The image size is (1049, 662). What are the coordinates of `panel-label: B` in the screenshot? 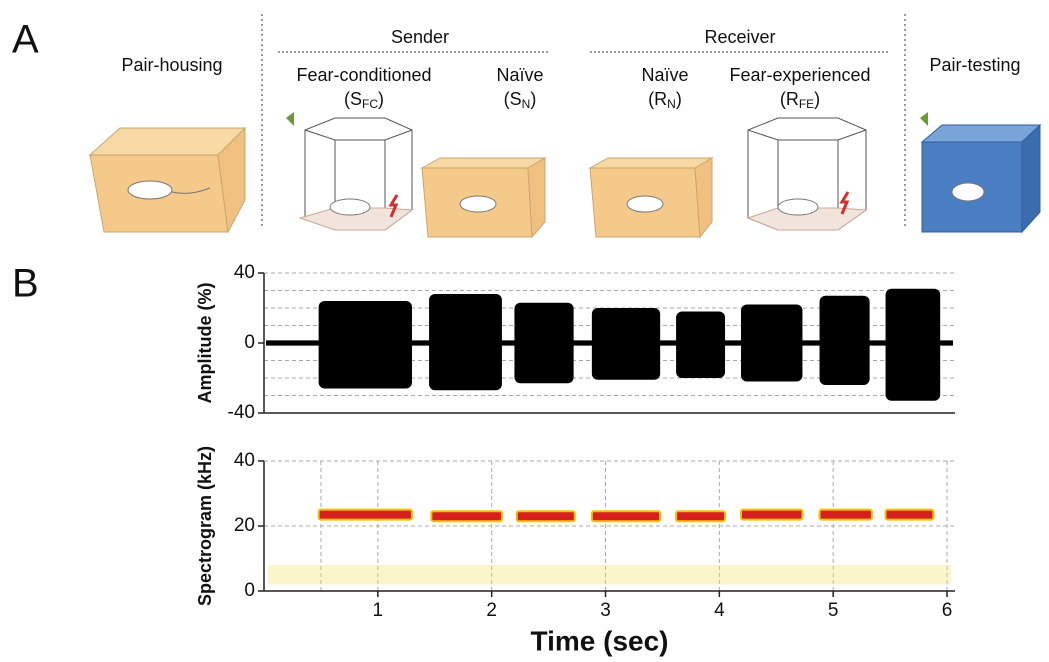 It's located at (25, 284).